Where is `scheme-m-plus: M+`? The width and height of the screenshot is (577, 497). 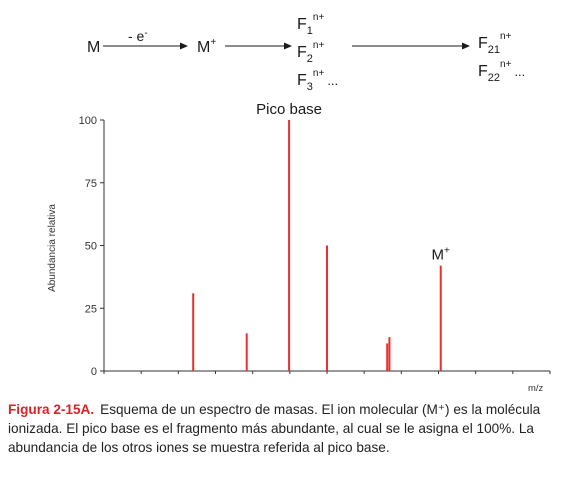
scheme-m-plus: M+ is located at coordinates (206, 46).